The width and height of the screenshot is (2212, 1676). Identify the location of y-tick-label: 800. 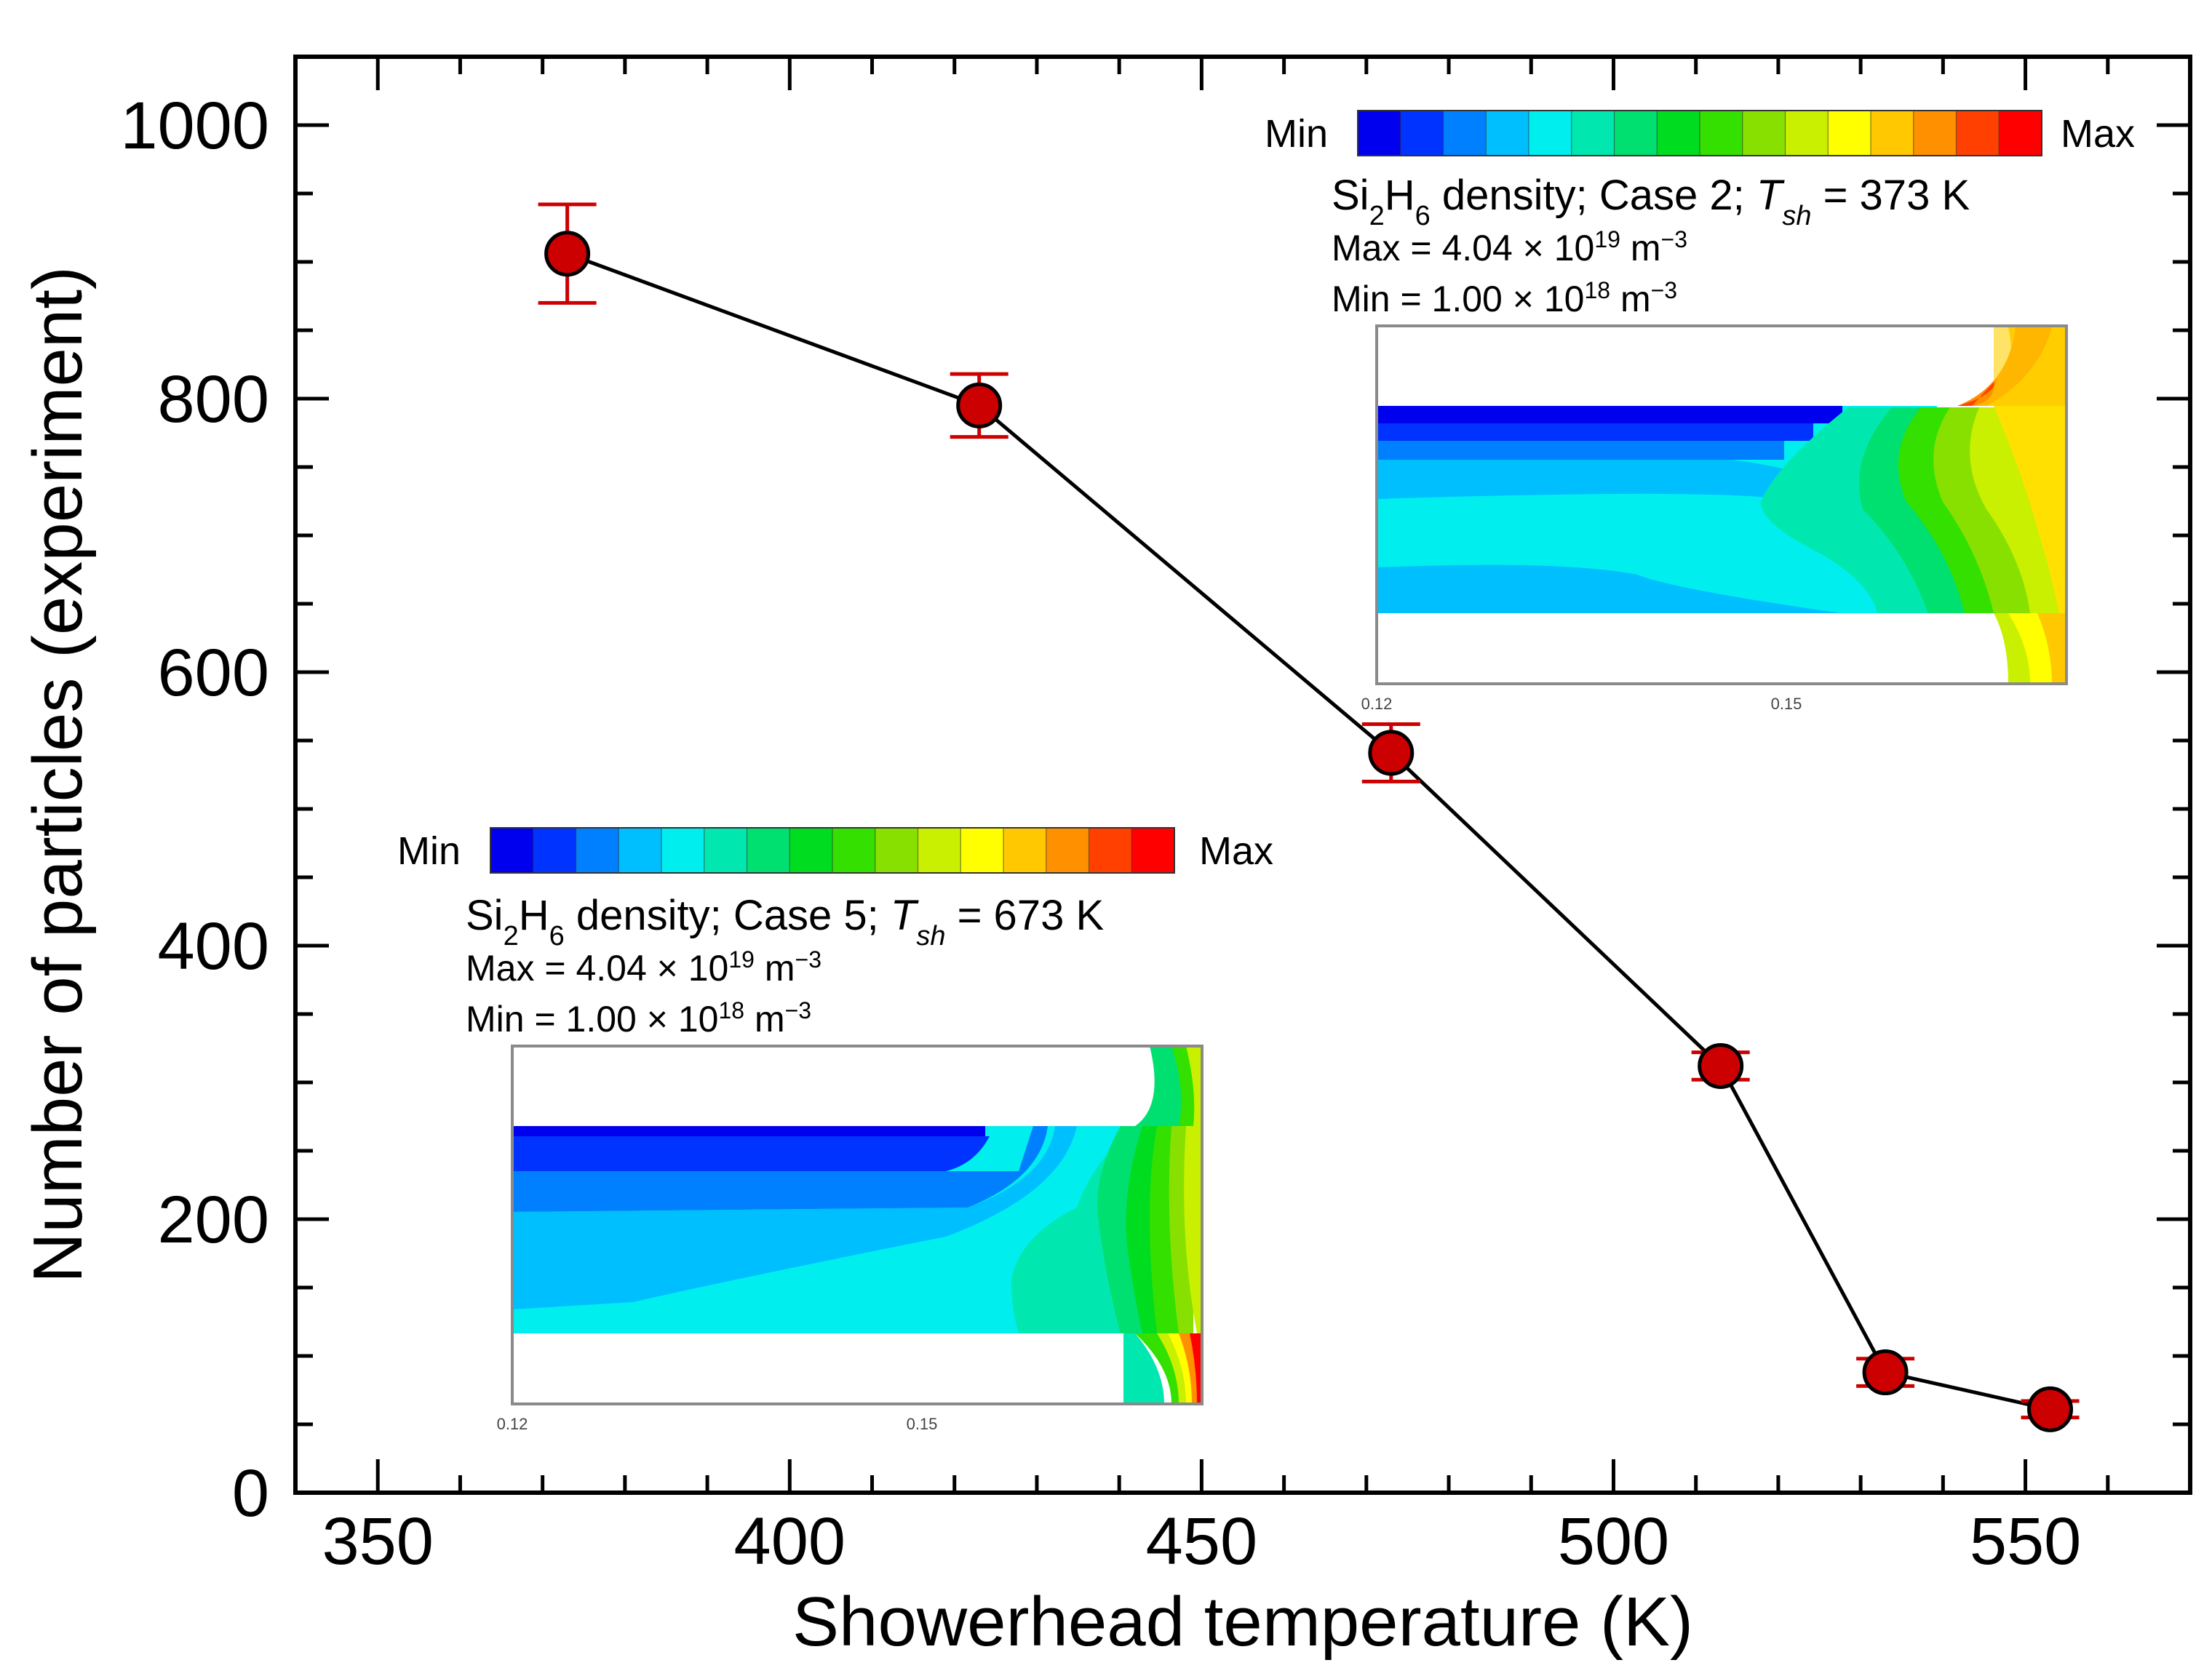
(214, 399).